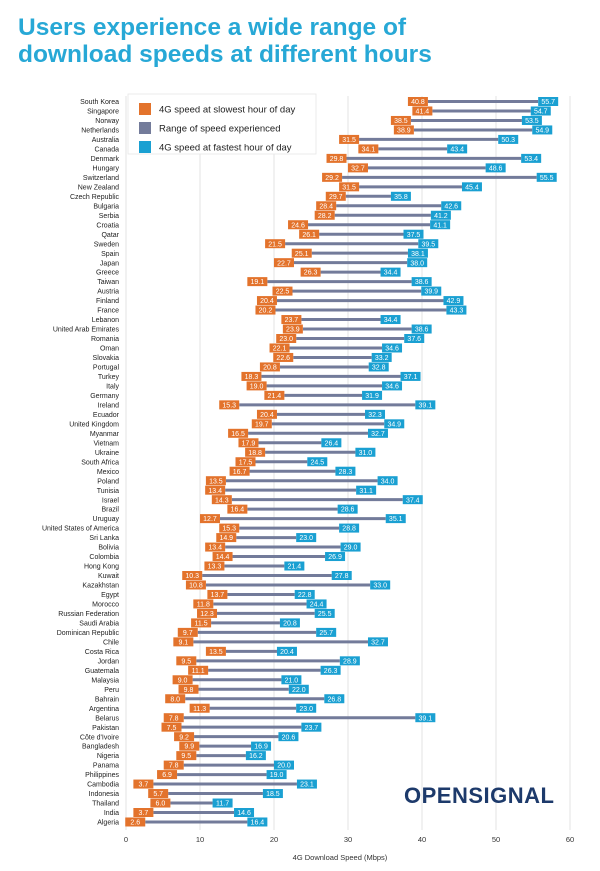 This screenshot has width=600, height=871. I want to click on slow-value-label: 12.7, so click(210, 519).